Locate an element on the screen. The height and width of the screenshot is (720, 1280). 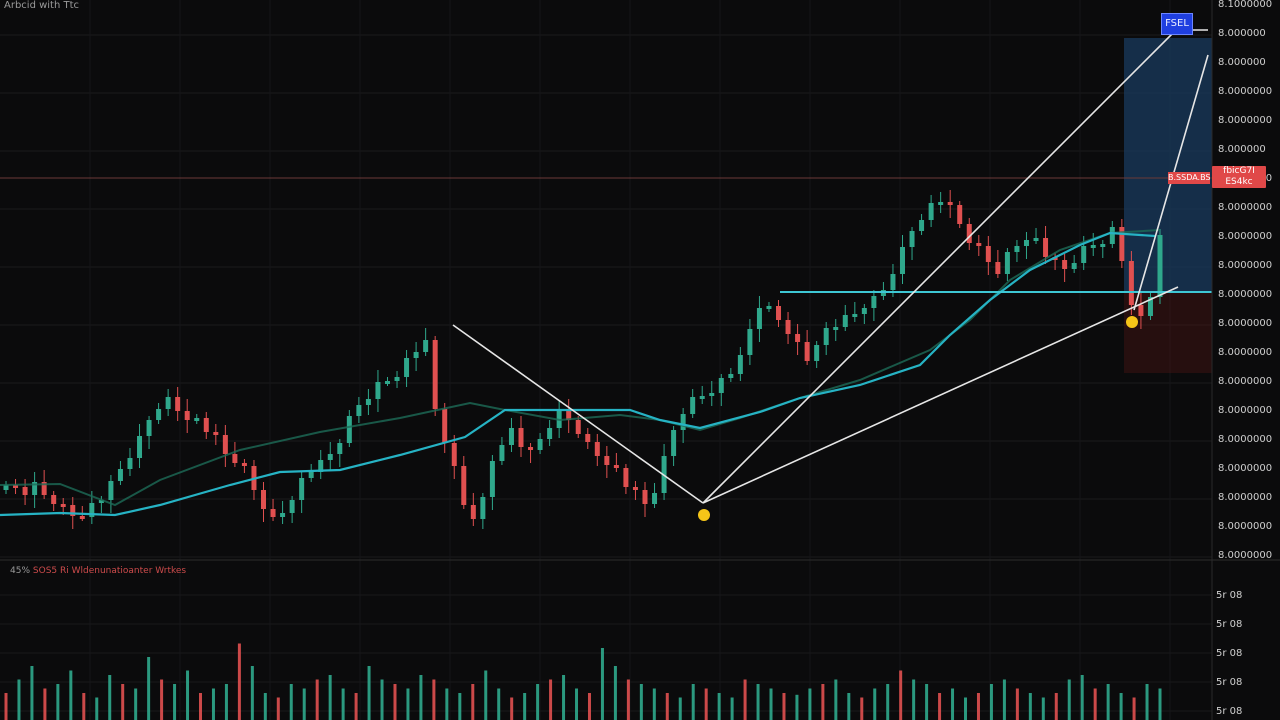
volume-legend: 45% SOS5 Ri Wldenunatioanter Wrtkes is located at coordinates (98, 571).